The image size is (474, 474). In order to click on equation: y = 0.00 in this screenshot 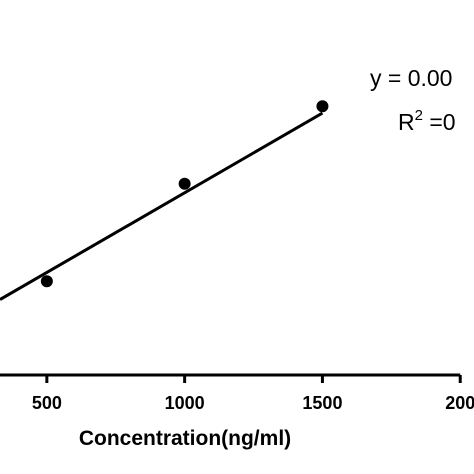, I will do `click(411, 78)`.